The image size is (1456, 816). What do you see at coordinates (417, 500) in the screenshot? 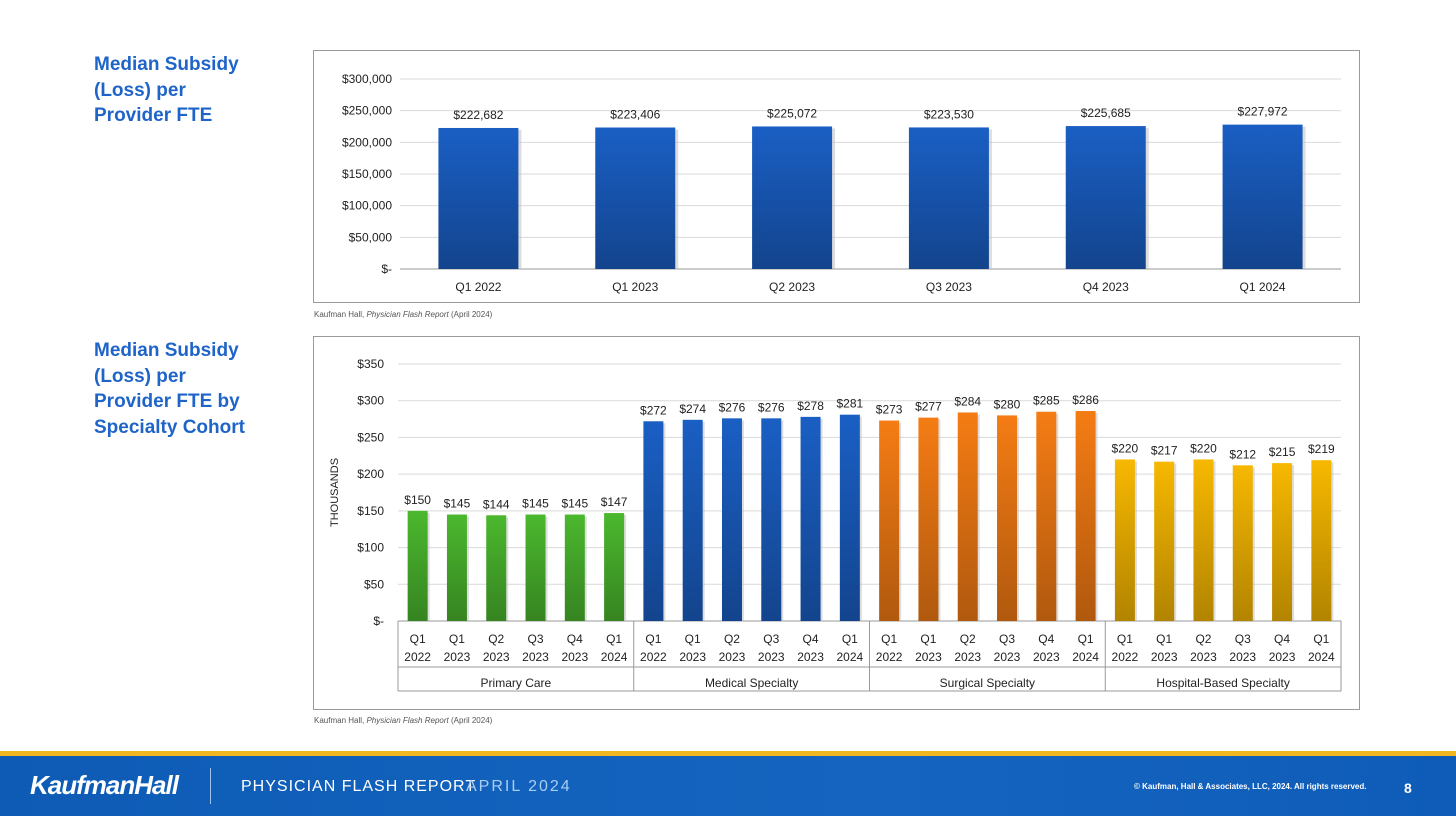
I see `data-label: $150` at bounding box center [417, 500].